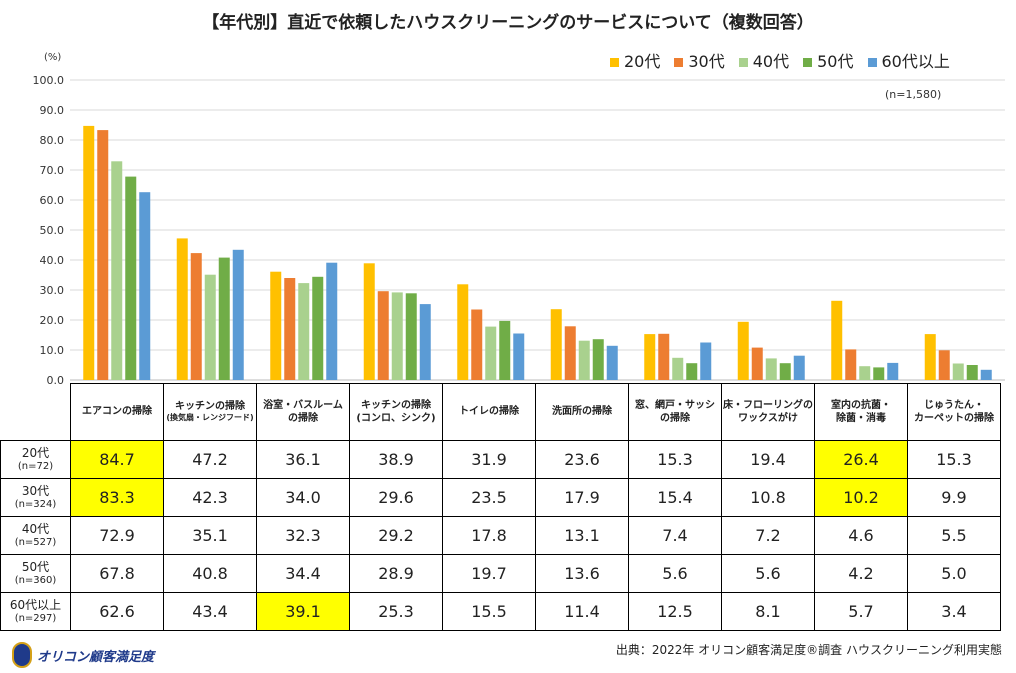 The height and width of the screenshot is (673, 1016). Describe the element at coordinates (675, 535) in the screenshot. I see `table-cell: 7.4` at that location.